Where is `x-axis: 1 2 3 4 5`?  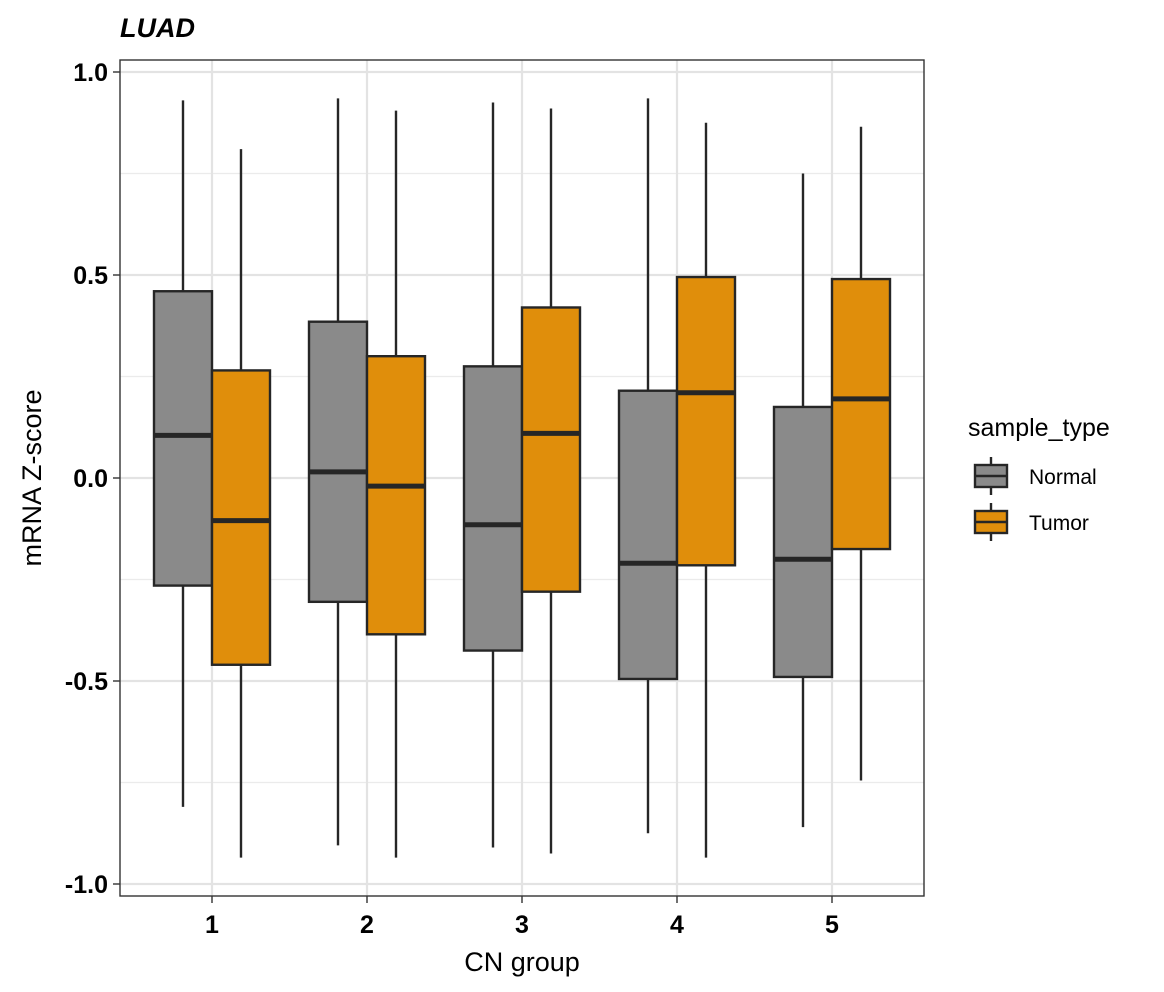 x-axis: 1 2 3 4 5 is located at coordinates (522, 917).